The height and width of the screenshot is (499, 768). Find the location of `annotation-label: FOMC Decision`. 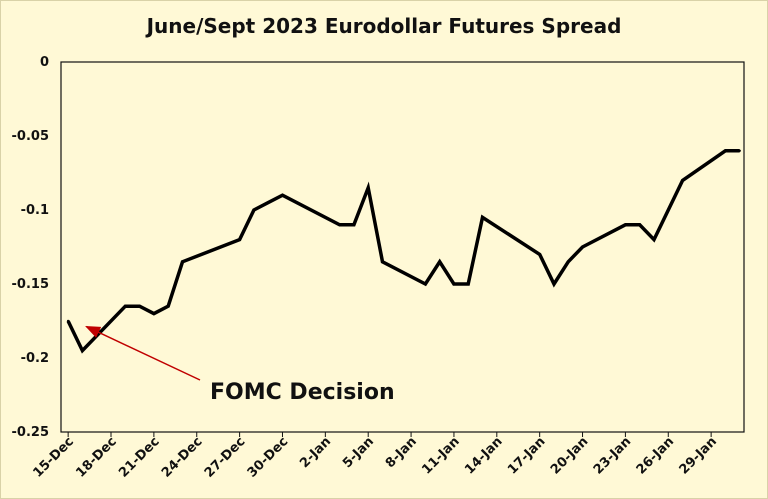

annotation-label: FOMC Decision is located at coordinates (302, 392).